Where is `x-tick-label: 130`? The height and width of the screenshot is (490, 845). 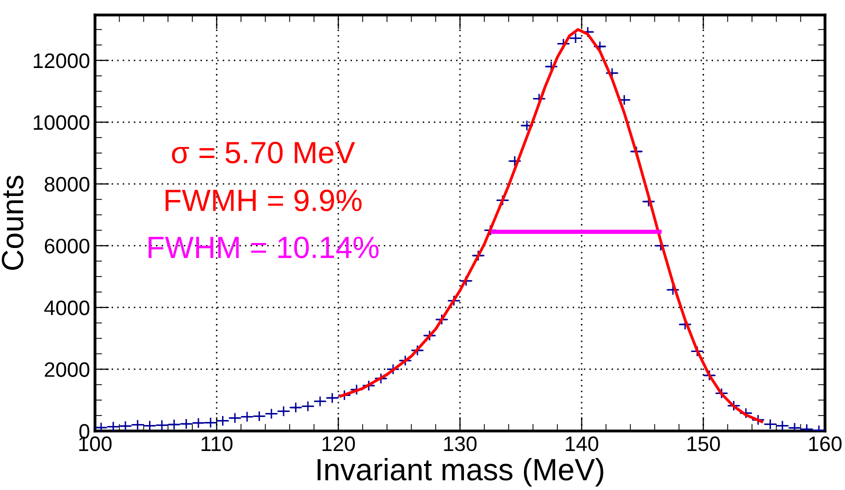 x-tick-label: 130 is located at coordinates (460, 444).